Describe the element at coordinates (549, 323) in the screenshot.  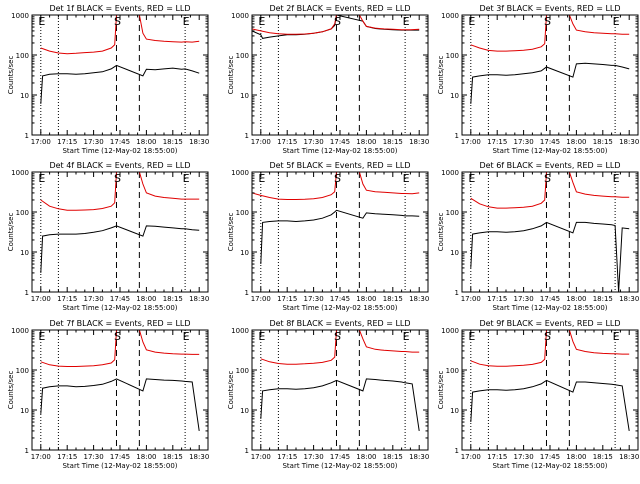
I see `panel-title: Det 9f BLACK = Events, RED = LLD` at that location.